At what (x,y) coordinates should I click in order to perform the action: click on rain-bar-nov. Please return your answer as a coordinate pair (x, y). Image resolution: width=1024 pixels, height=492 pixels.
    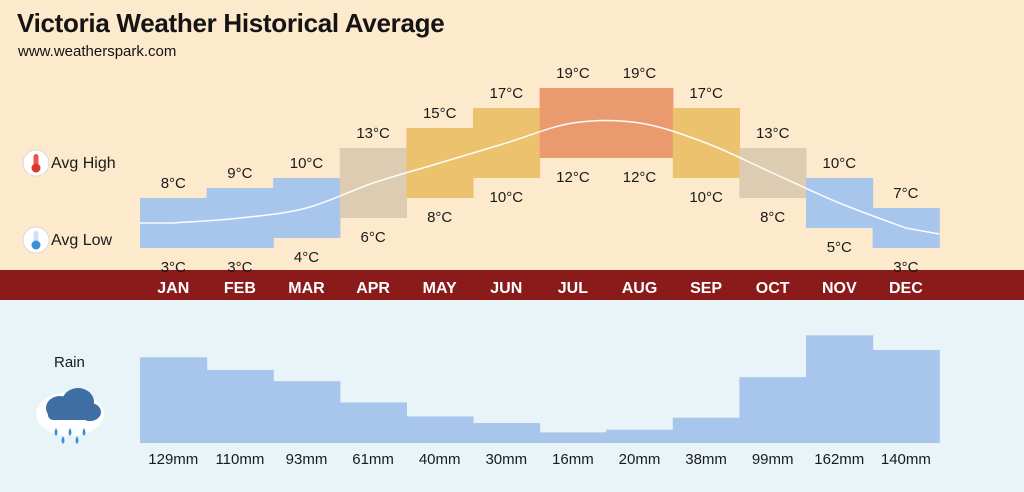
    Looking at the image, I should click on (840, 389).